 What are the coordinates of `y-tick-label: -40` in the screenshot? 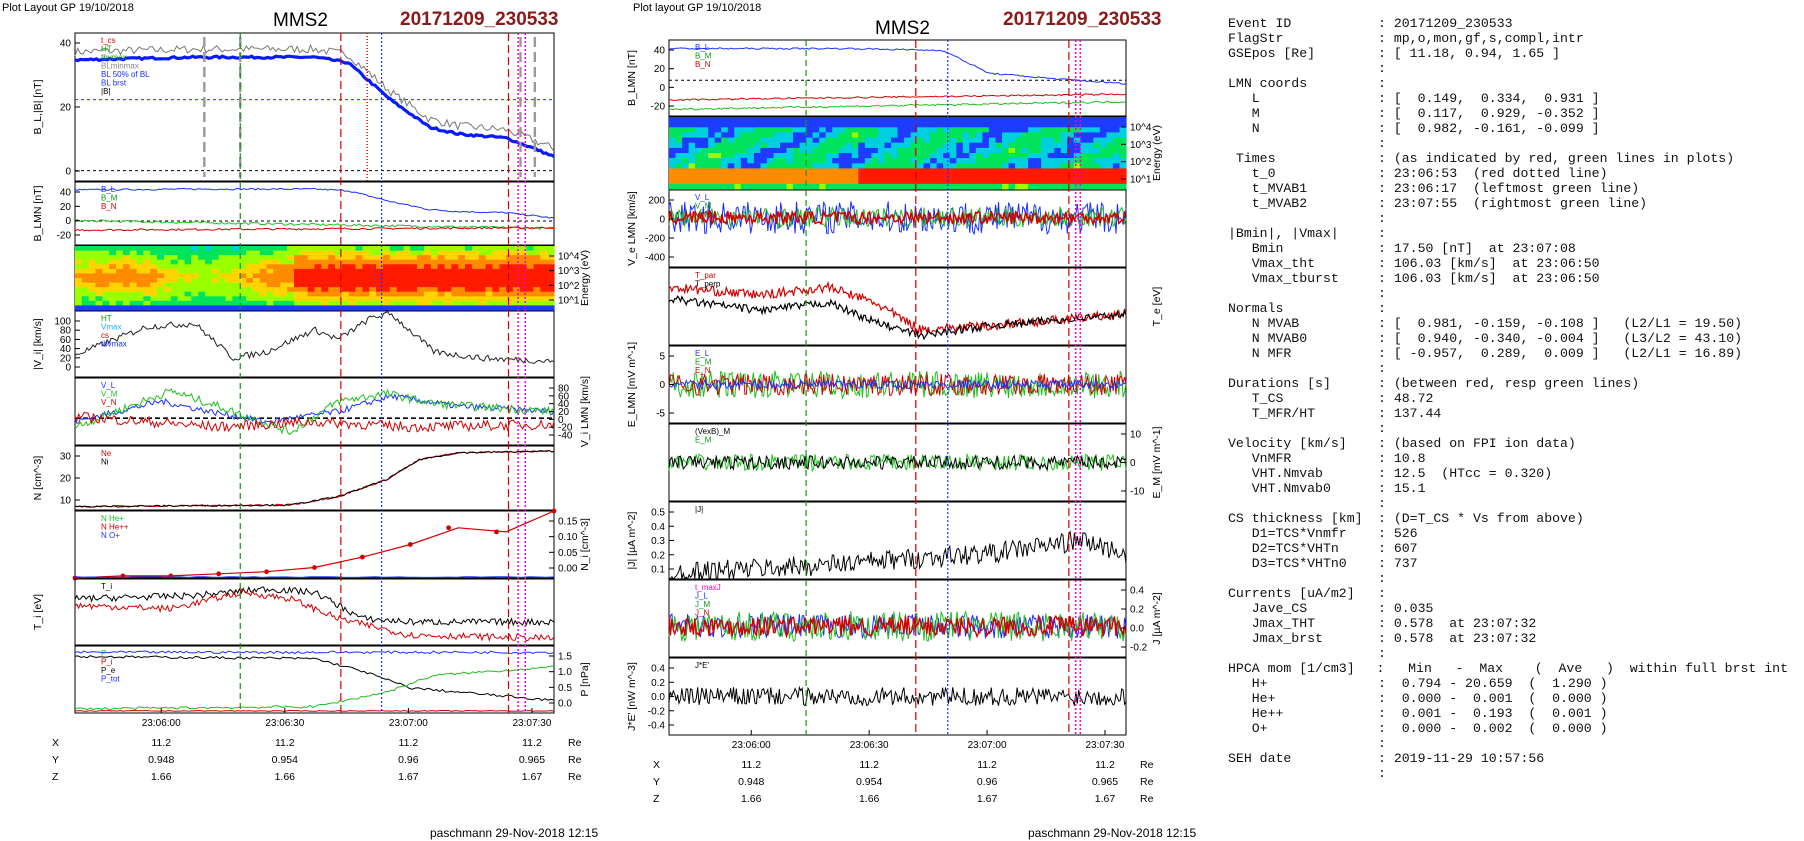 It's located at (565, 436).